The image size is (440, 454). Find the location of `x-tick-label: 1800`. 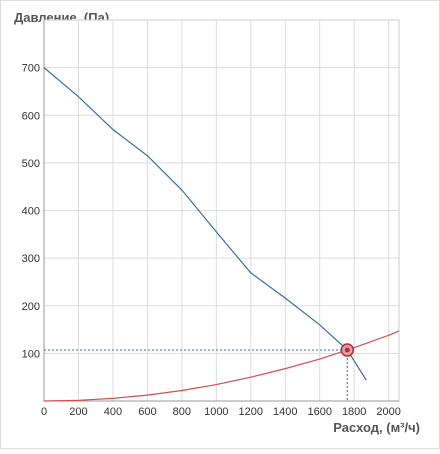

x-tick-label: 1800 is located at coordinates (354, 412).